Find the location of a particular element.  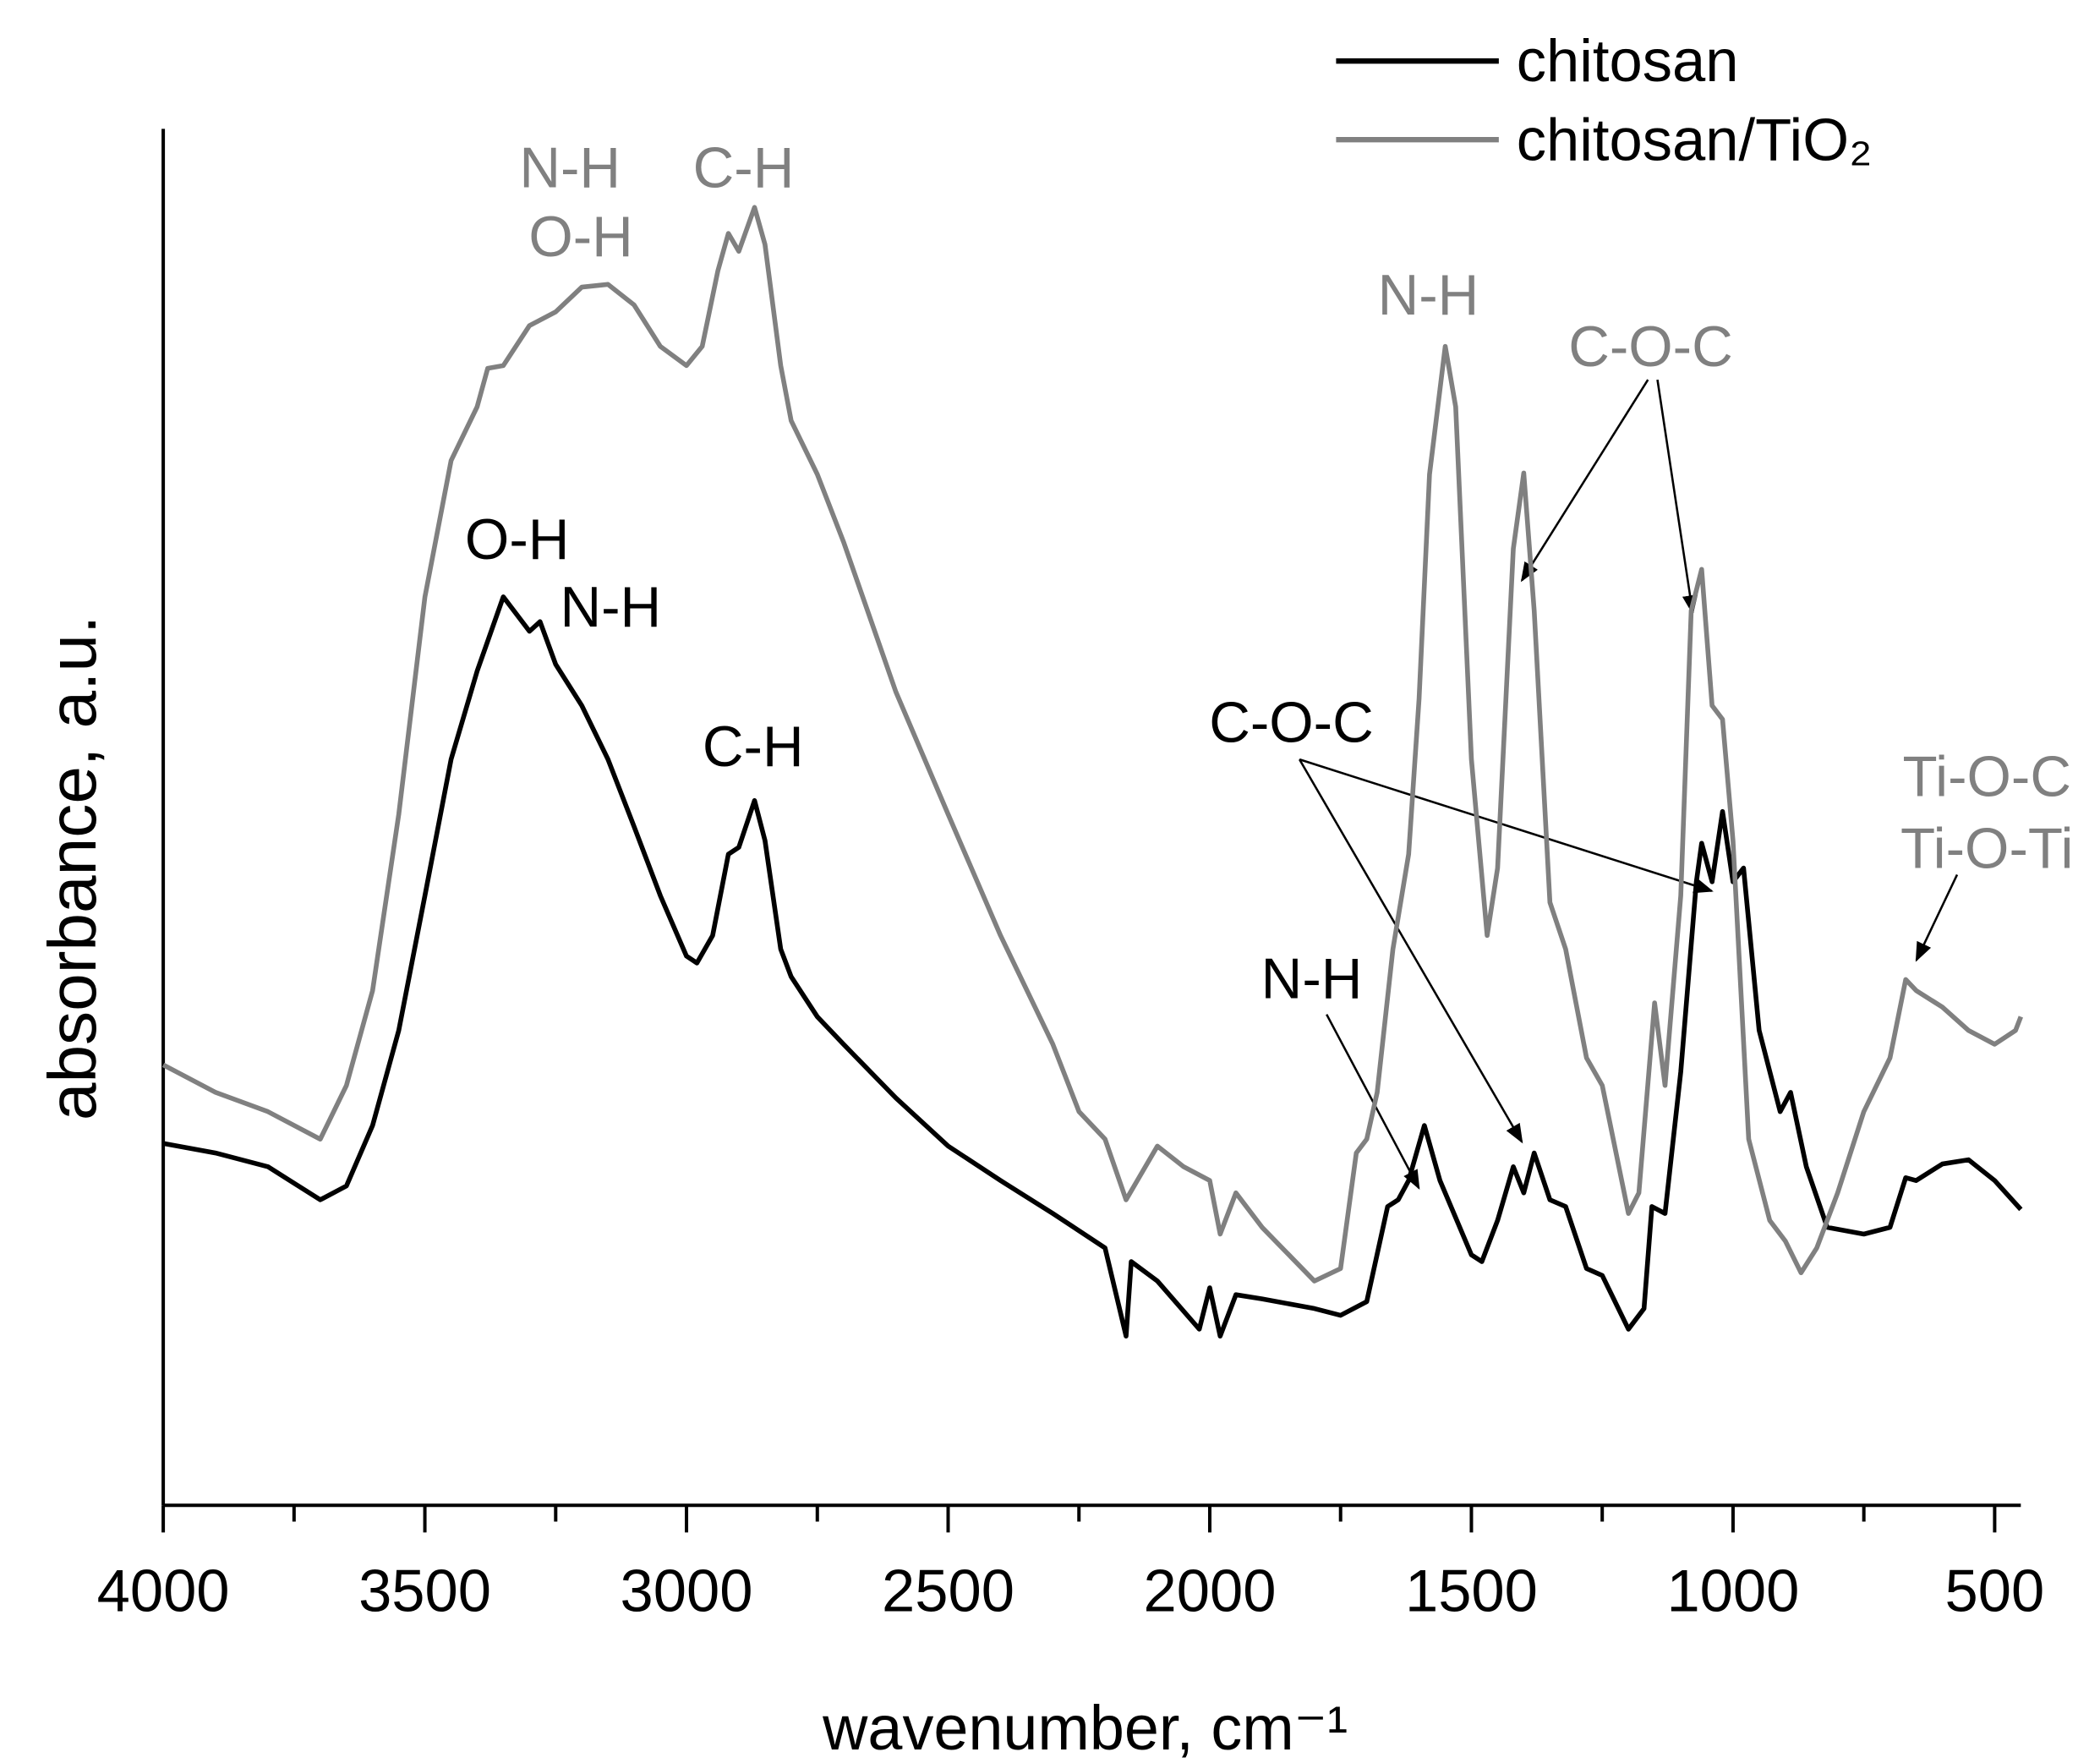

x-tick-label: 1500 is located at coordinates (1471, 1590).